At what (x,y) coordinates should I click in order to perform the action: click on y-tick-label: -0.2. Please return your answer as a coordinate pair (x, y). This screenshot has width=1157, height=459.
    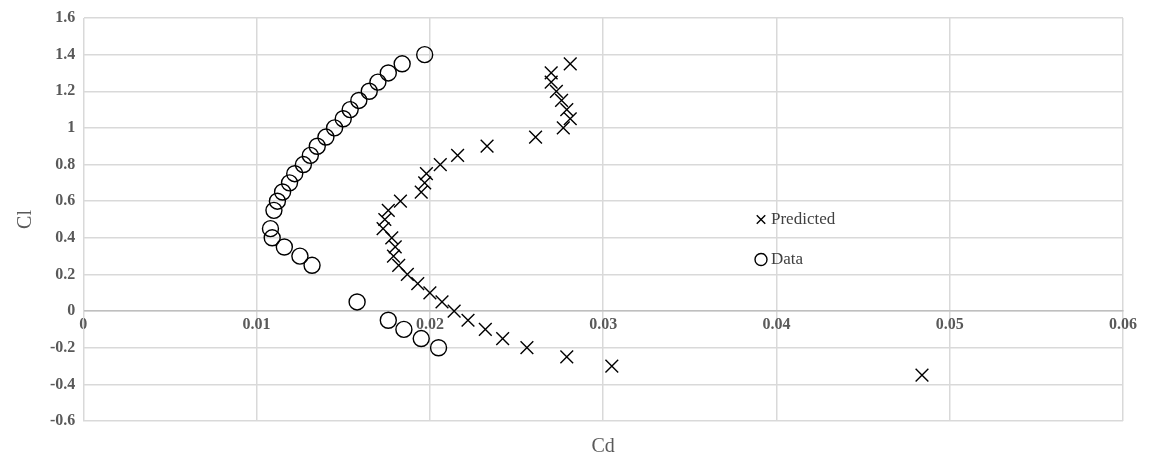
    Looking at the image, I should click on (63, 346).